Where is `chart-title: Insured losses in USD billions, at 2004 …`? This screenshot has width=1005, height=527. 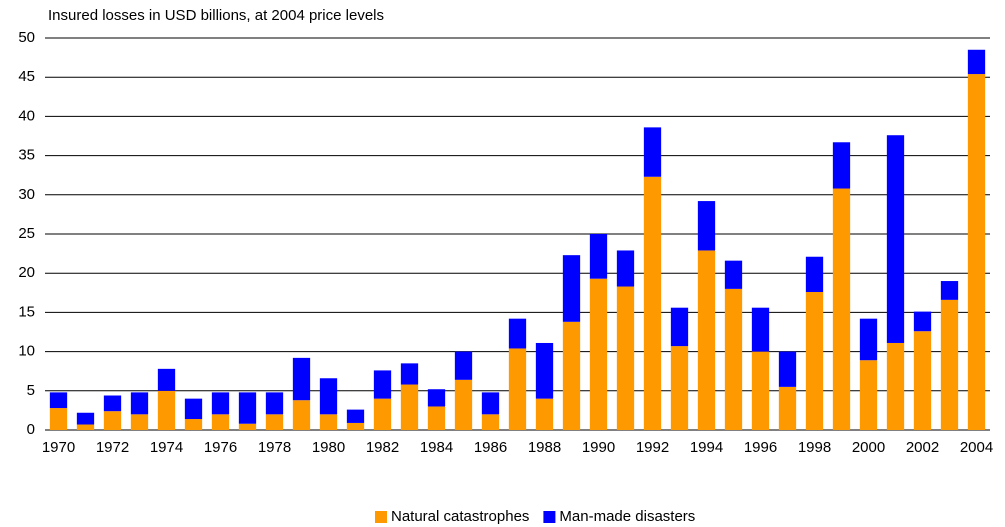
chart-title: Insured losses in USD billions, at 2004 … is located at coordinates (216, 15).